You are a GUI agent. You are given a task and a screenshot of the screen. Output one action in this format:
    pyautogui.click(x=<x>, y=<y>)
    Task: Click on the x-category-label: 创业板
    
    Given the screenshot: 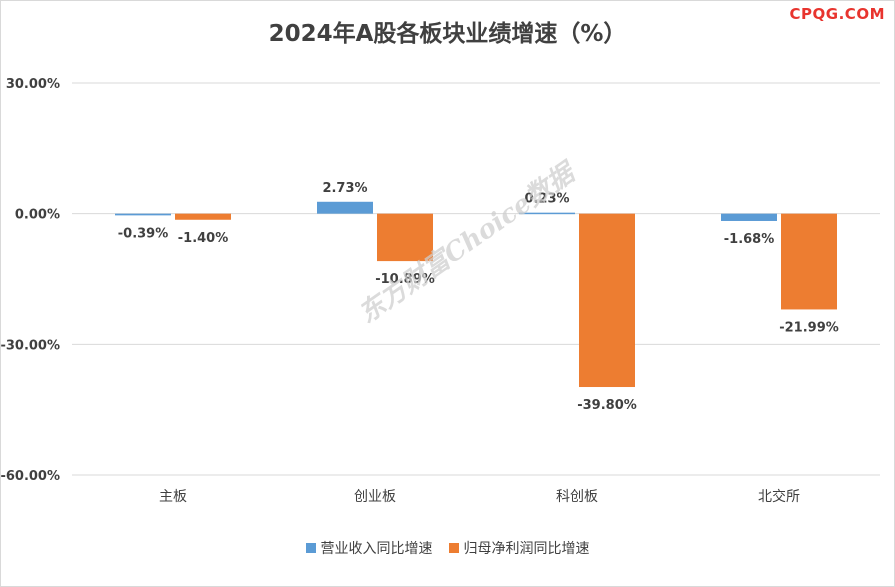 What is the action you would take?
    pyautogui.click(x=375, y=497)
    